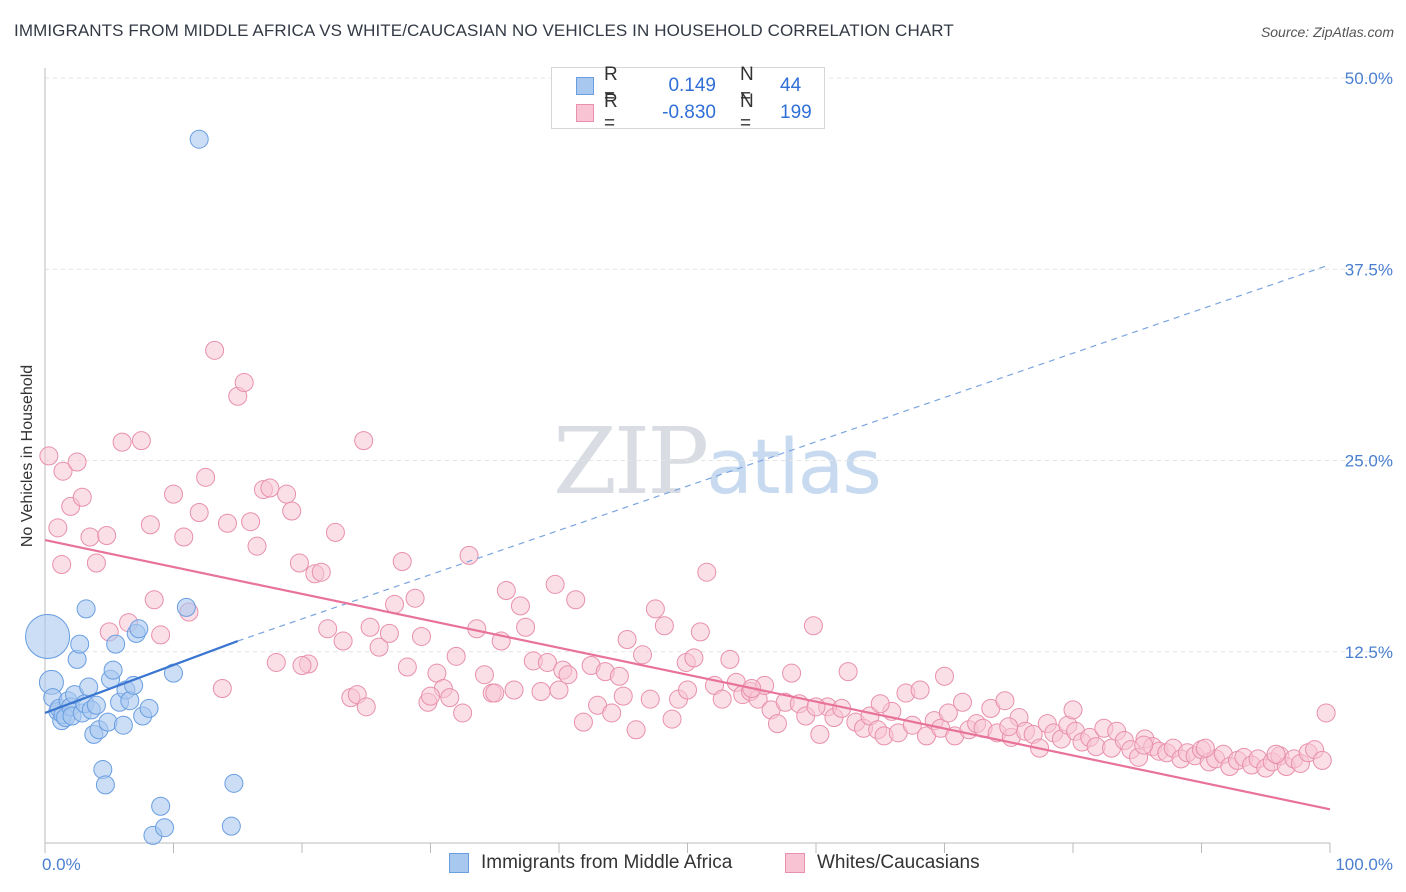 Image resolution: width=1406 pixels, height=892 pixels. I want to click on legend-row-pink: R = -0.830 N = 199, so click(686, 112).